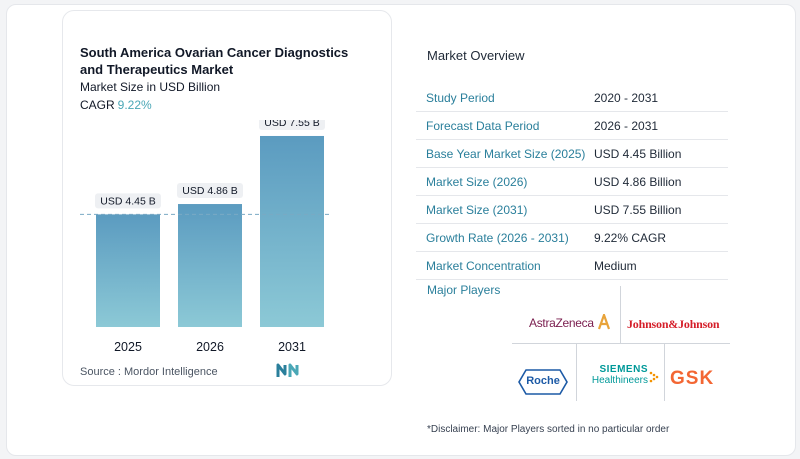 The width and height of the screenshot is (800, 459). Describe the element at coordinates (477, 181) in the screenshot. I see `overview-label: Market Size (2026)` at that location.